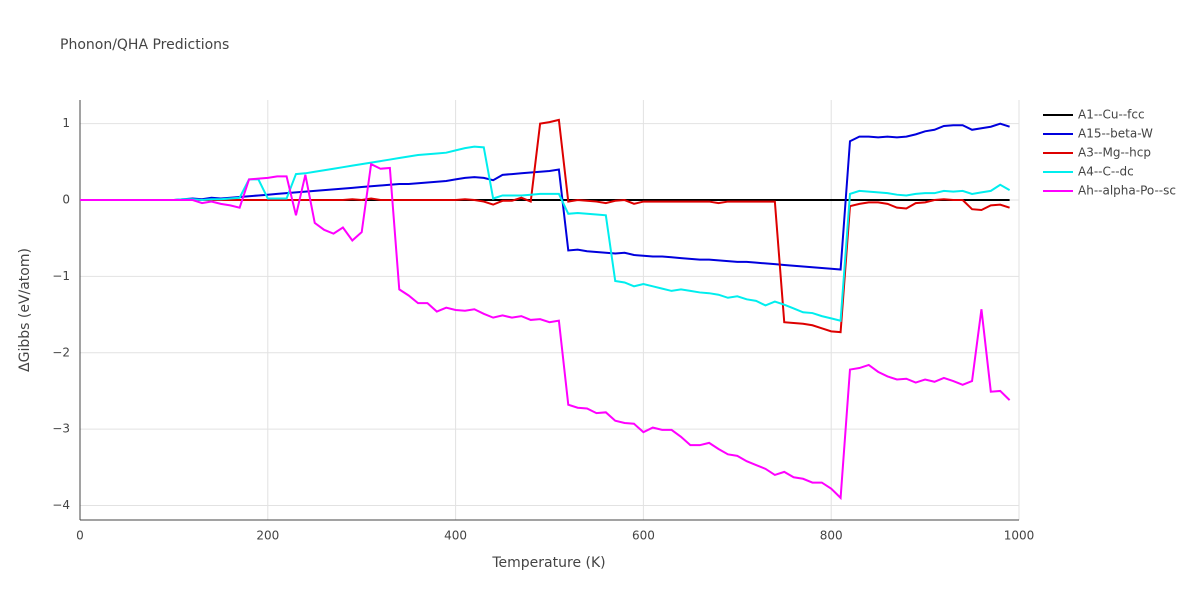 Image resolution: width=1200 pixels, height=604 pixels. What do you see at coordinates (1111, 115) in the screenshot?
I see `legend-label: A1--Cu--fcc` at bounding box center [1111, 115].